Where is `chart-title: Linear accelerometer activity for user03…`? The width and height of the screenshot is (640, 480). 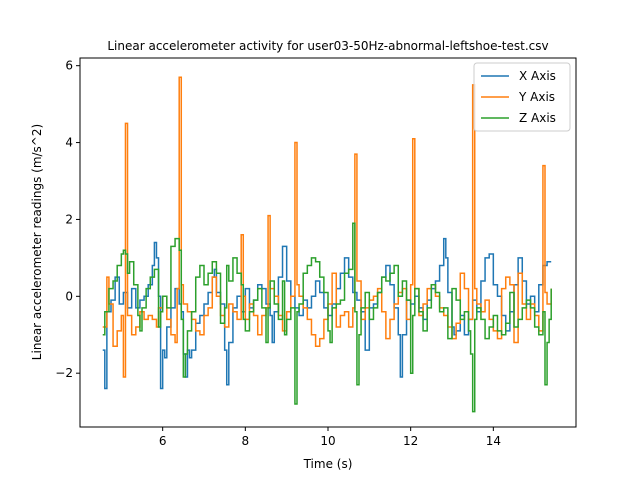
chart-title: Linear accelerometer activity for user03… is located at coordinates (327, 46).